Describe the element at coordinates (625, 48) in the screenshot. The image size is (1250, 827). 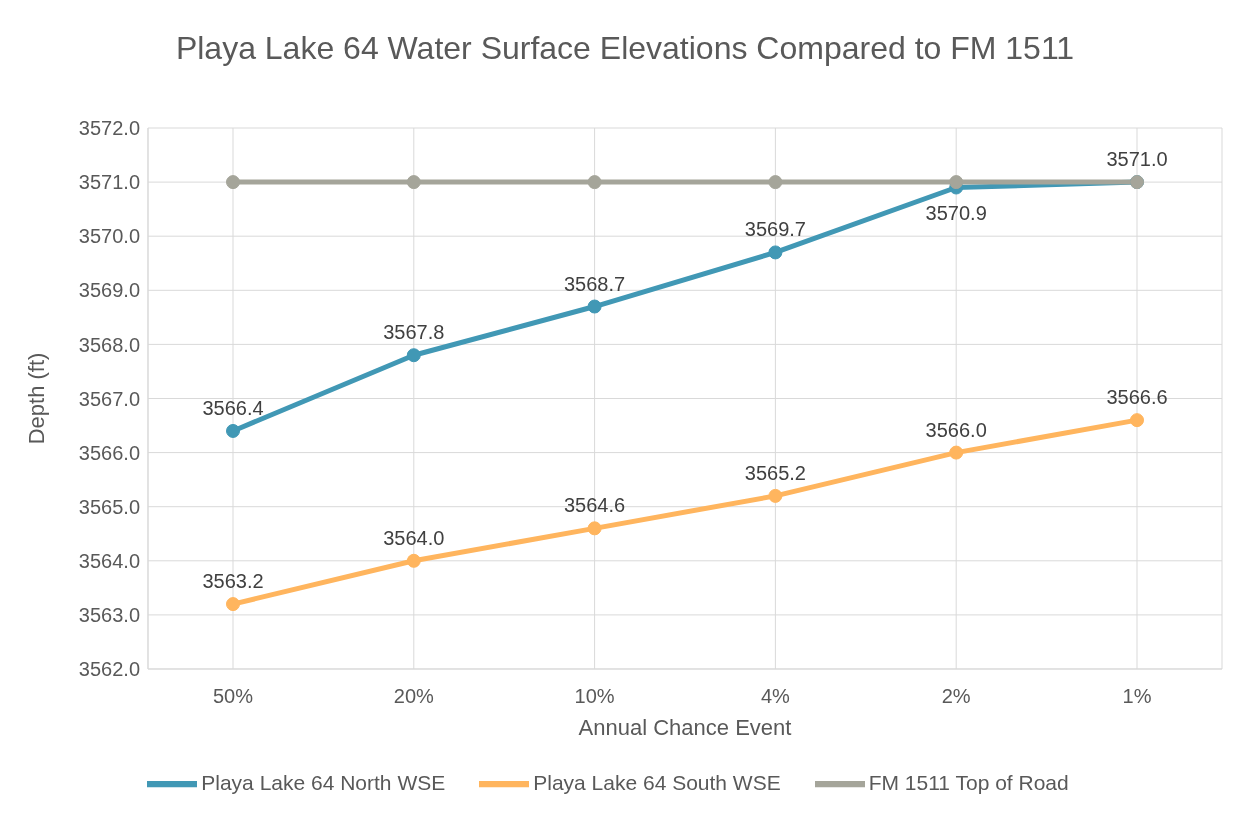
I see `chart-title: Playa Lake 64 Water Surface Elevations Compared to FM 1511` at that location.